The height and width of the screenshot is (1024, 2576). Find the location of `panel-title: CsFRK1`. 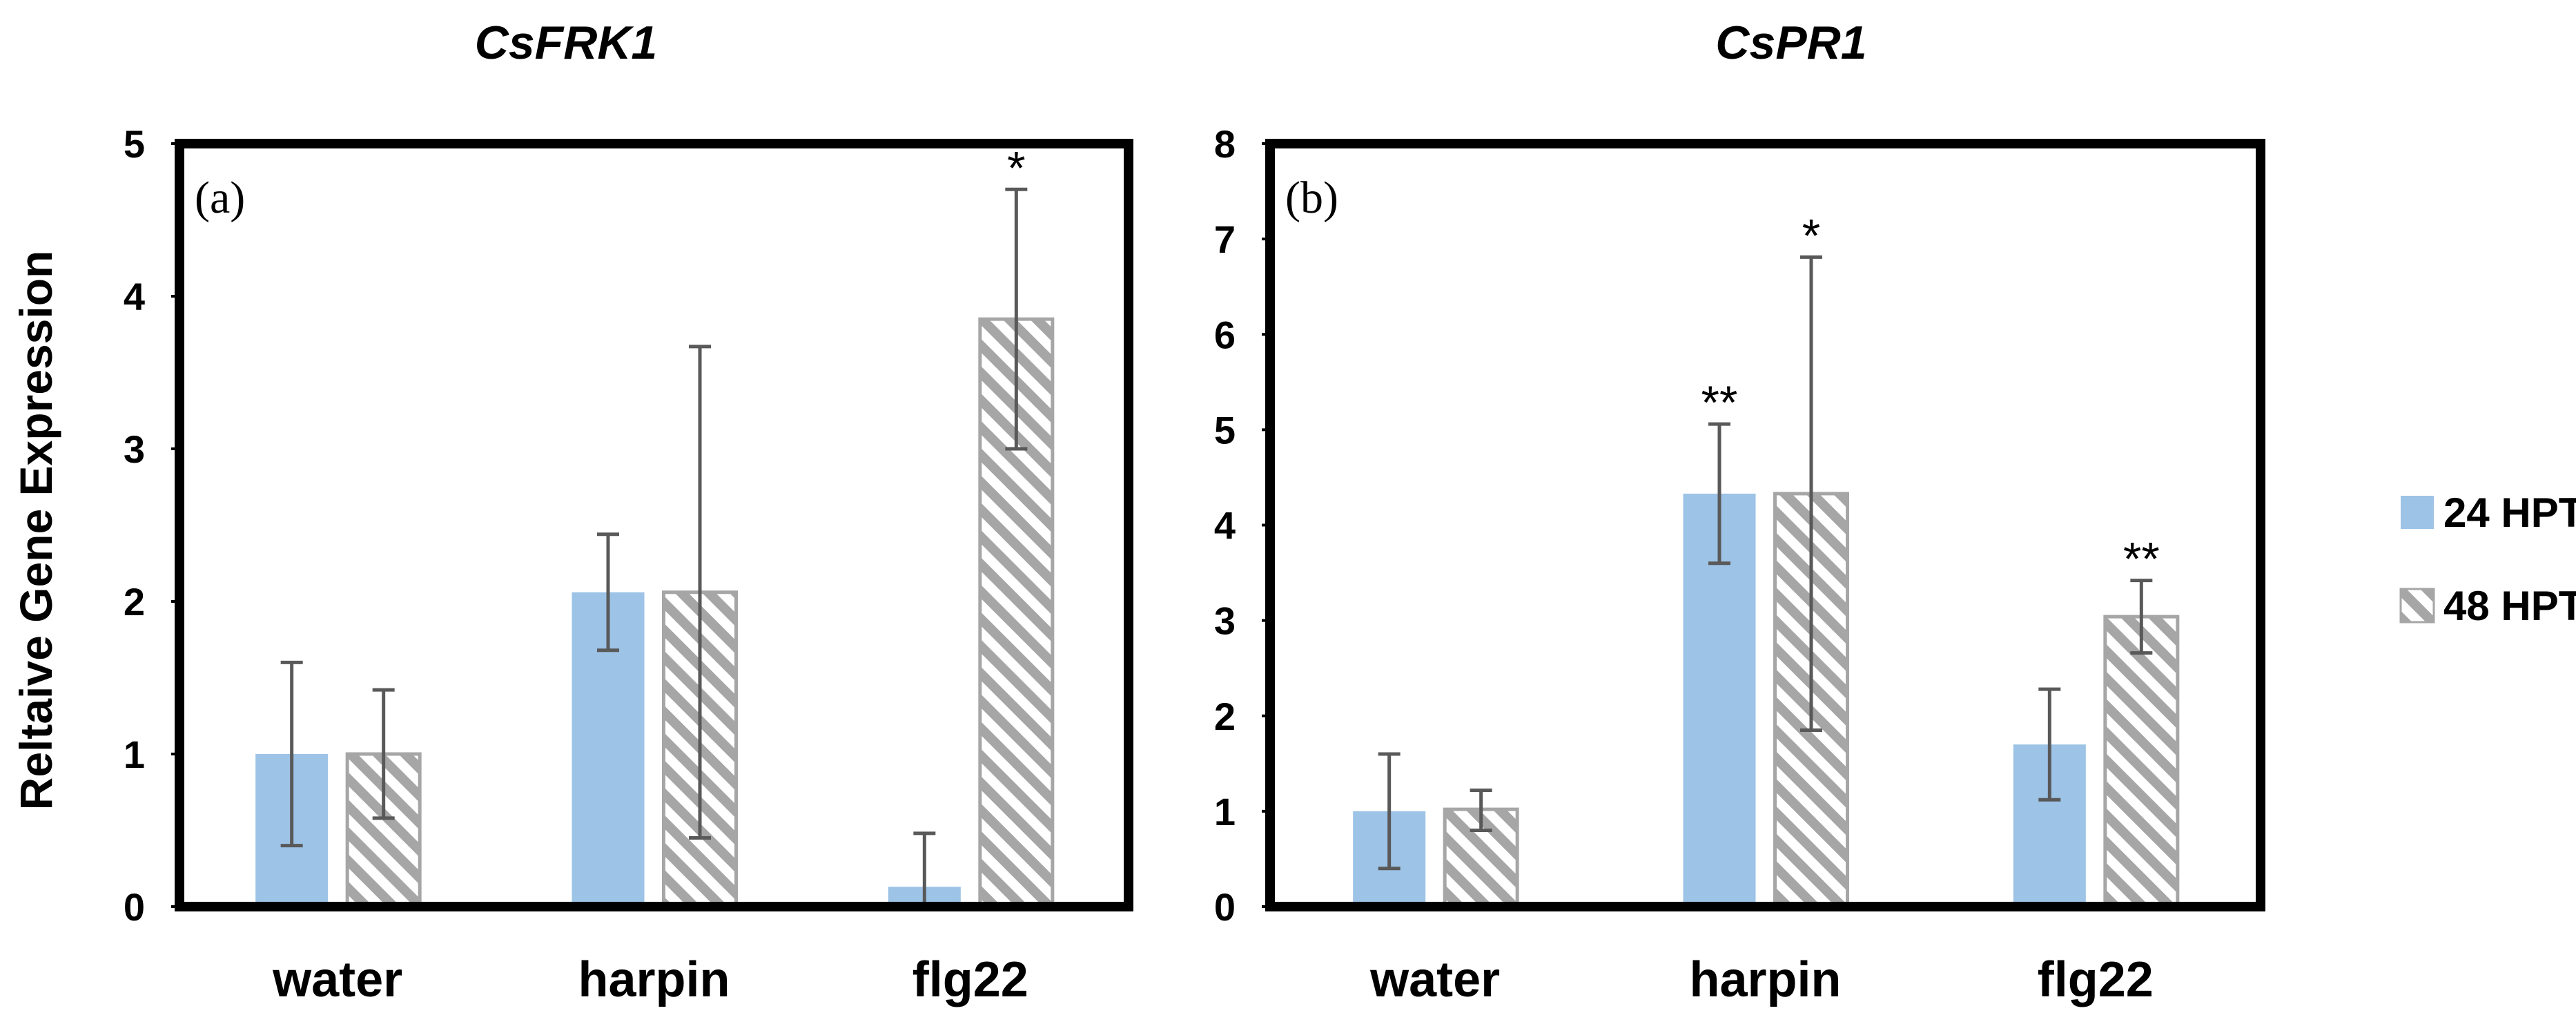

panel-title: CsFRK1 is located at coordinates (566, 43).